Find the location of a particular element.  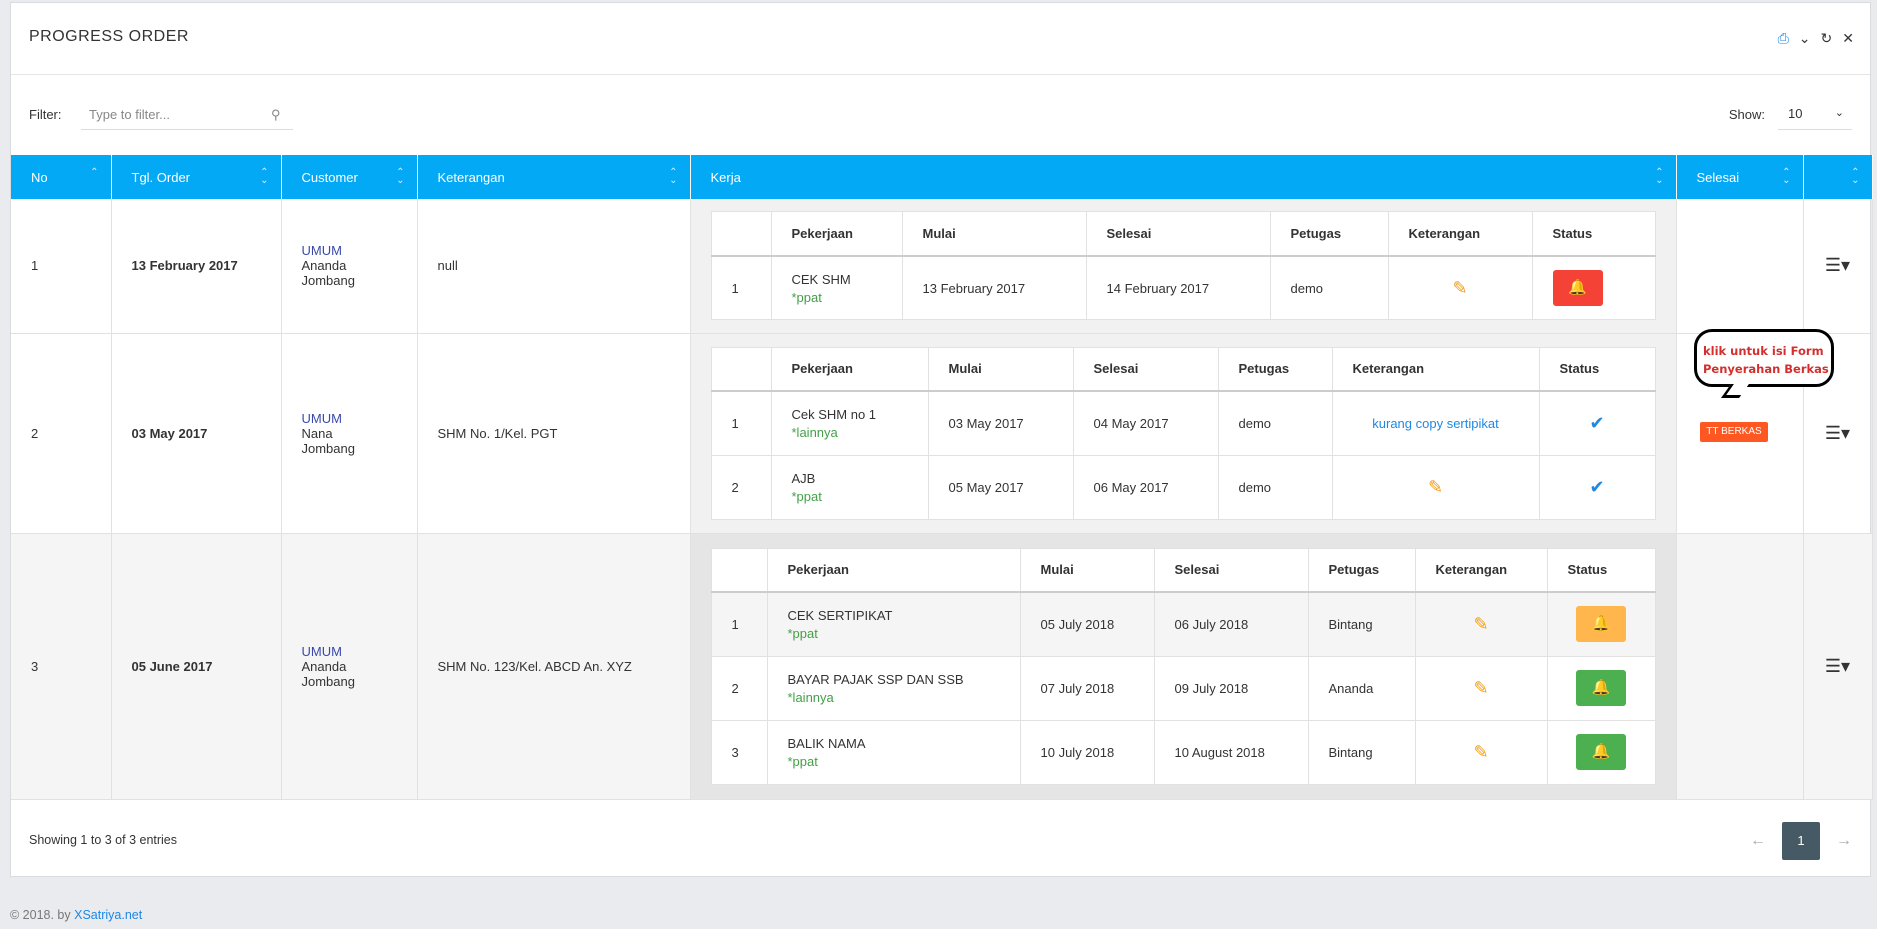

filter-input is located at coordinates (187, 115).